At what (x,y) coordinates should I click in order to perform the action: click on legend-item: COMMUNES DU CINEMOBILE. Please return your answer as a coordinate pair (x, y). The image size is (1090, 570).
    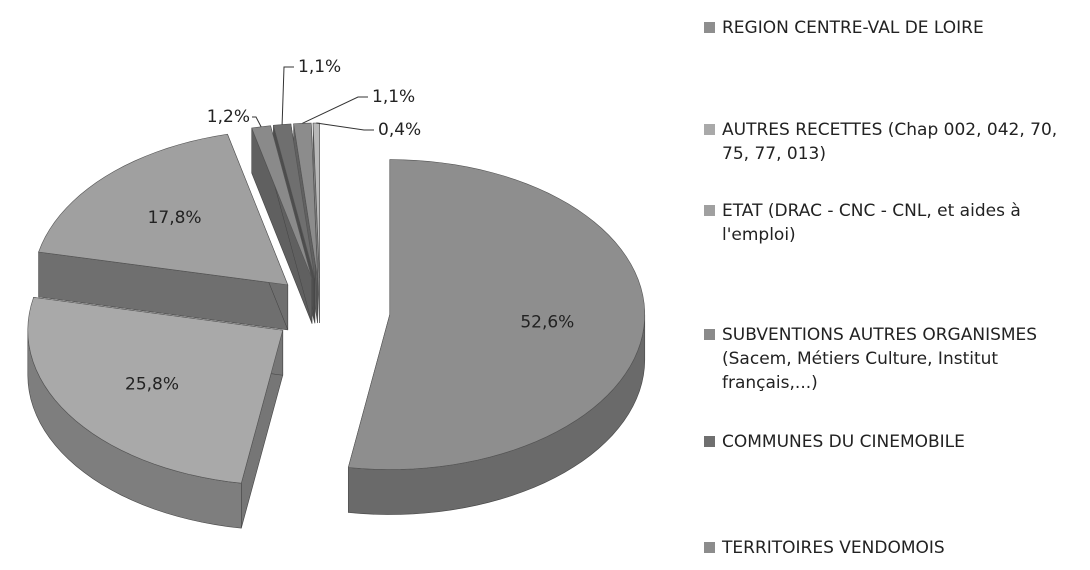
    Looking at the image, I should click on (892, 442).